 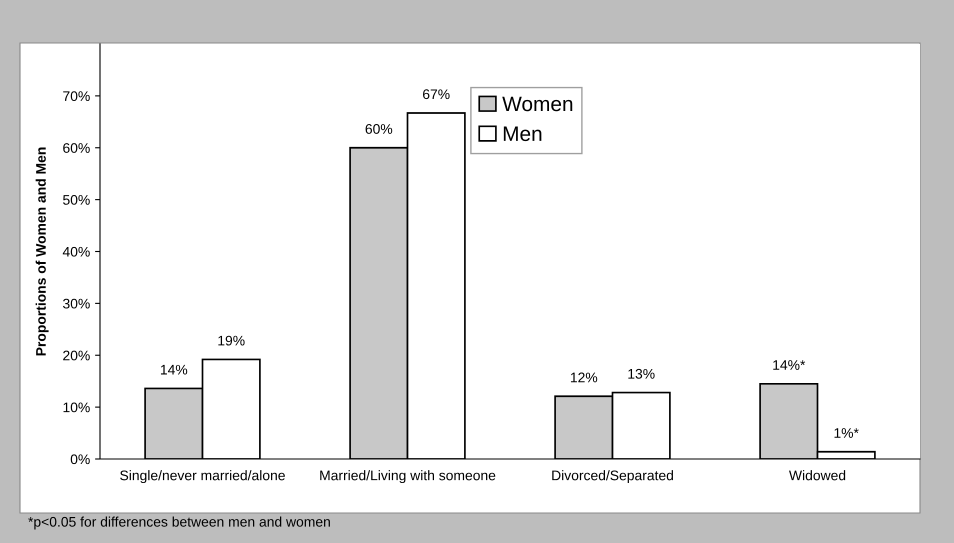 What do you see at coordinates (231, 341) in the screenshot?
I see `data-label: 19%` at bounding box center [231, 341].